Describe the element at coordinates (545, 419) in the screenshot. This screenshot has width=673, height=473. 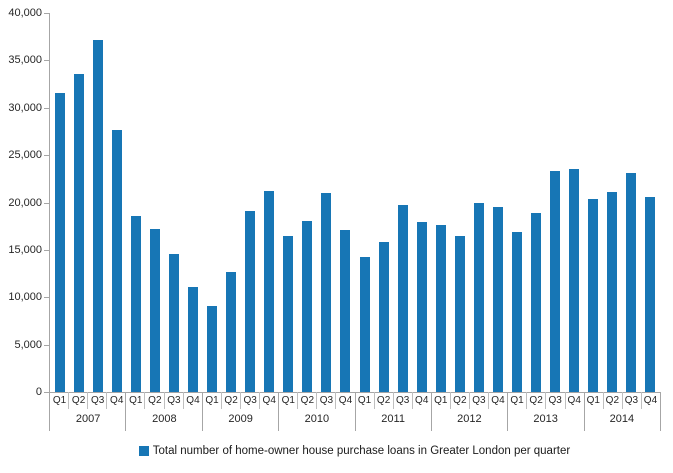
I see `x-year-label: 2013` at that location.